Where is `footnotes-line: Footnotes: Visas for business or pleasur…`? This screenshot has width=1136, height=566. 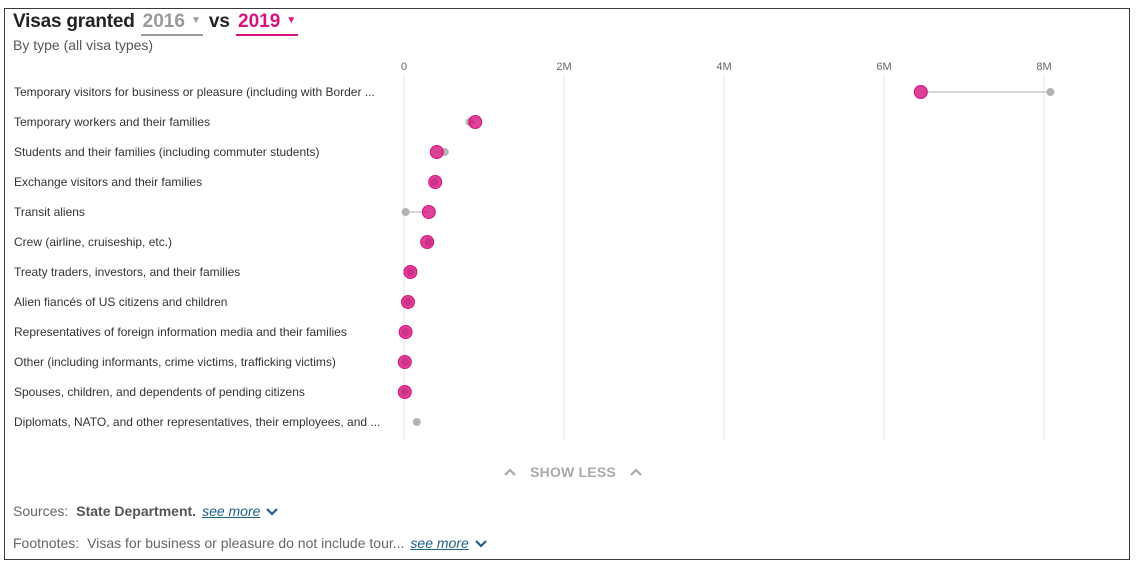
footnotes-line: Footnotes: Visas for business or pleasur… is located at coordinates (250, 543).